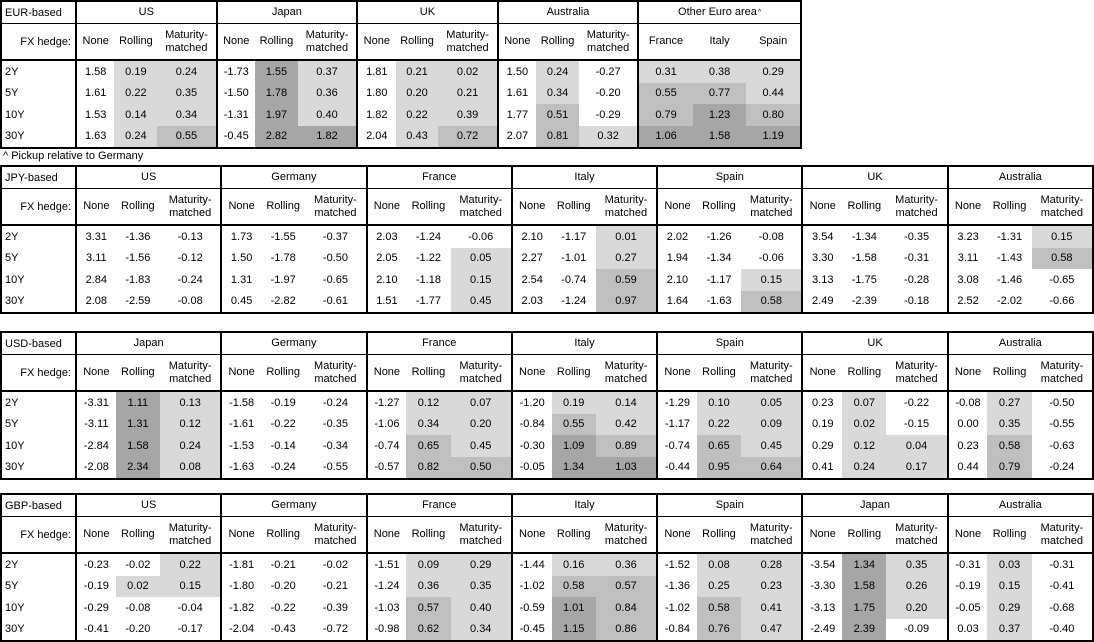 This screenshot has width=1094, height=642. Describe the element at coordinates (968, 236) in the screenshot. I see `value-cell: 3.23` at that location.